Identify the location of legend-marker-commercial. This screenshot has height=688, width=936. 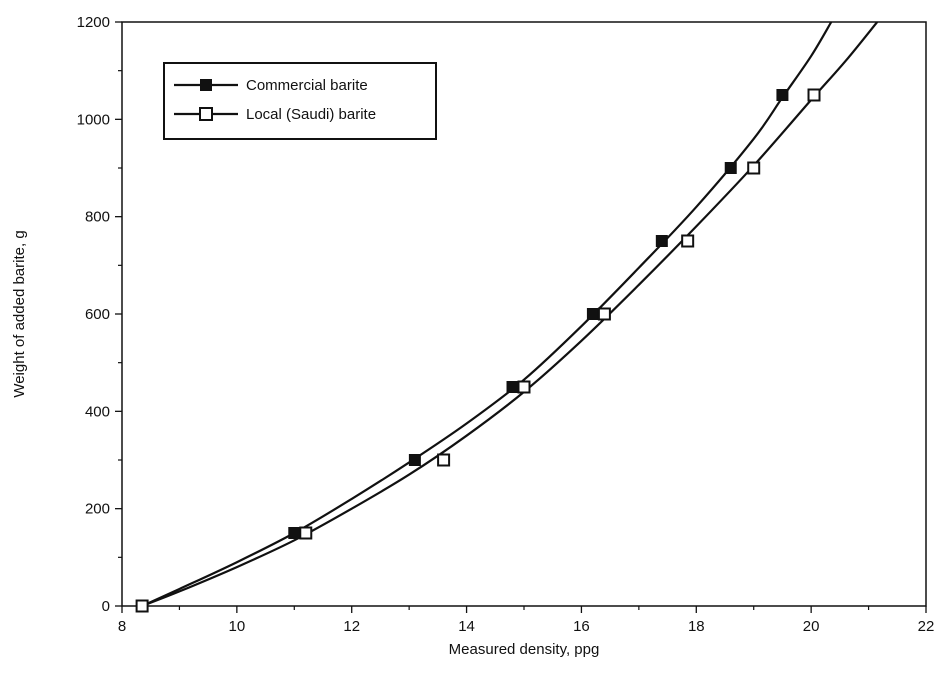
(206, 85).